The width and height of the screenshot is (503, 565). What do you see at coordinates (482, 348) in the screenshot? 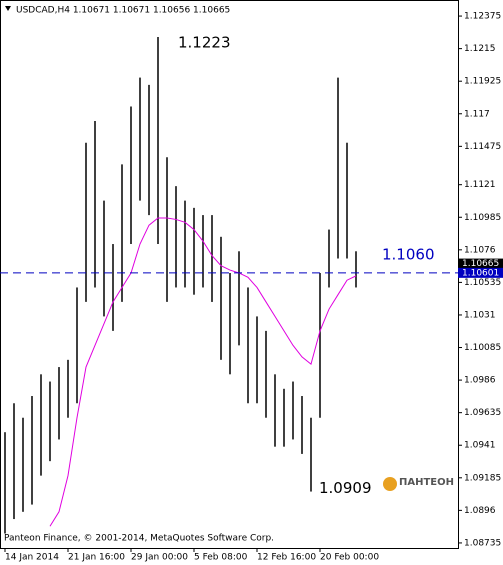
I see `y-tick-label: 1.10085` at bounding box center [482, 348].